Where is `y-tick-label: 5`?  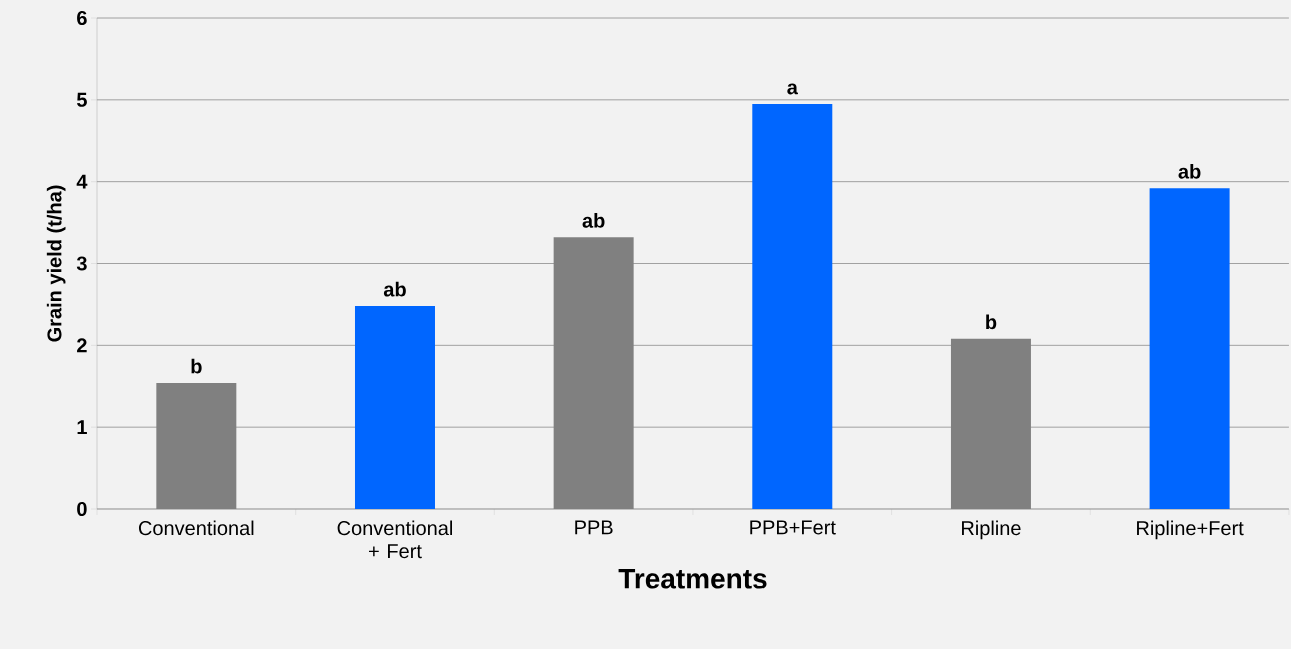
y-tick-label: 5 is located at coordinates (81, 99).